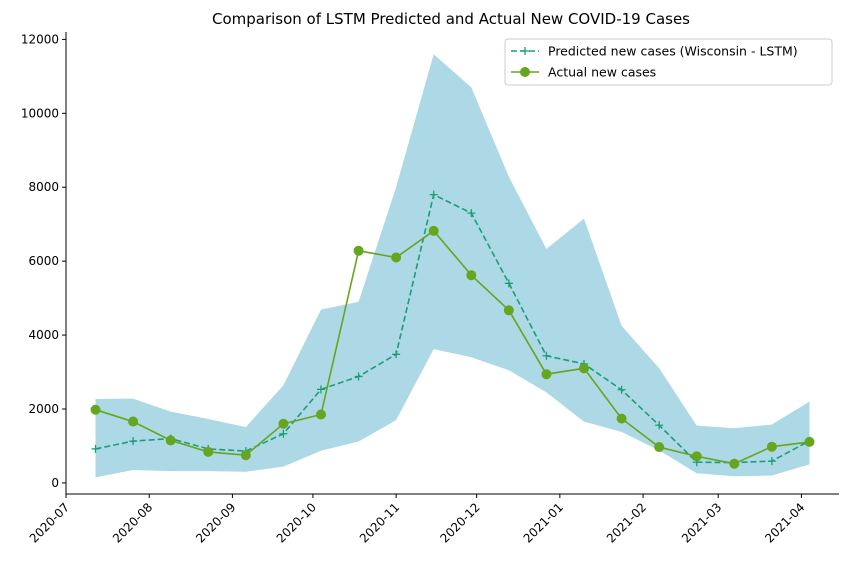  I want to click on x-tick-label: 2020-08, so click(132, 522).